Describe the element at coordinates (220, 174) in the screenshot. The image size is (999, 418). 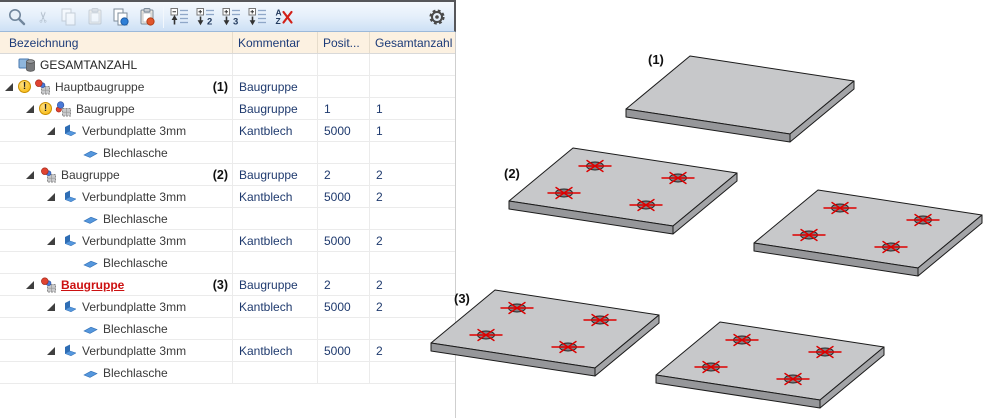
I see `position-marker: (2)` at that location.